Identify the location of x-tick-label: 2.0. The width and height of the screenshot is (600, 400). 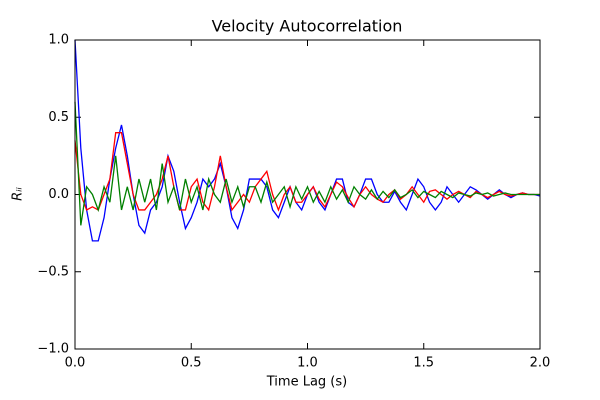
(540, 363).